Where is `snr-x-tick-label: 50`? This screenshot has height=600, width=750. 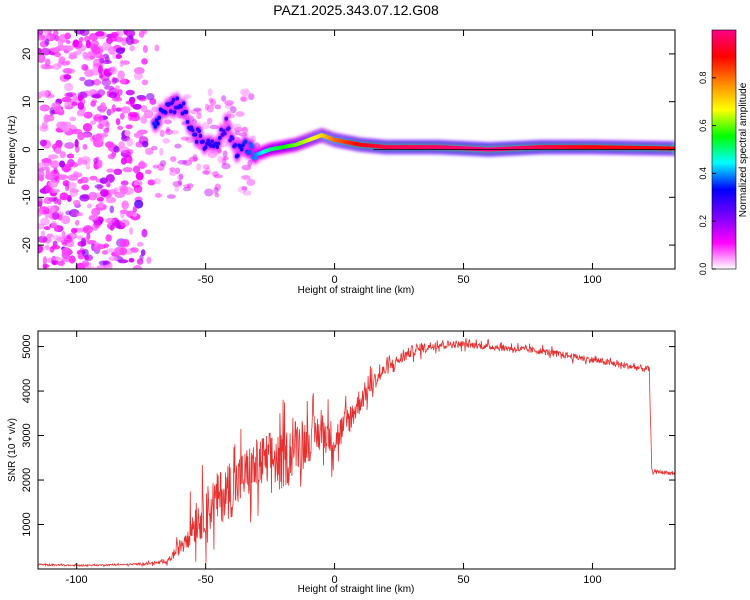
snr-x-tick-label: 50 is located at coordinates (463, 580).